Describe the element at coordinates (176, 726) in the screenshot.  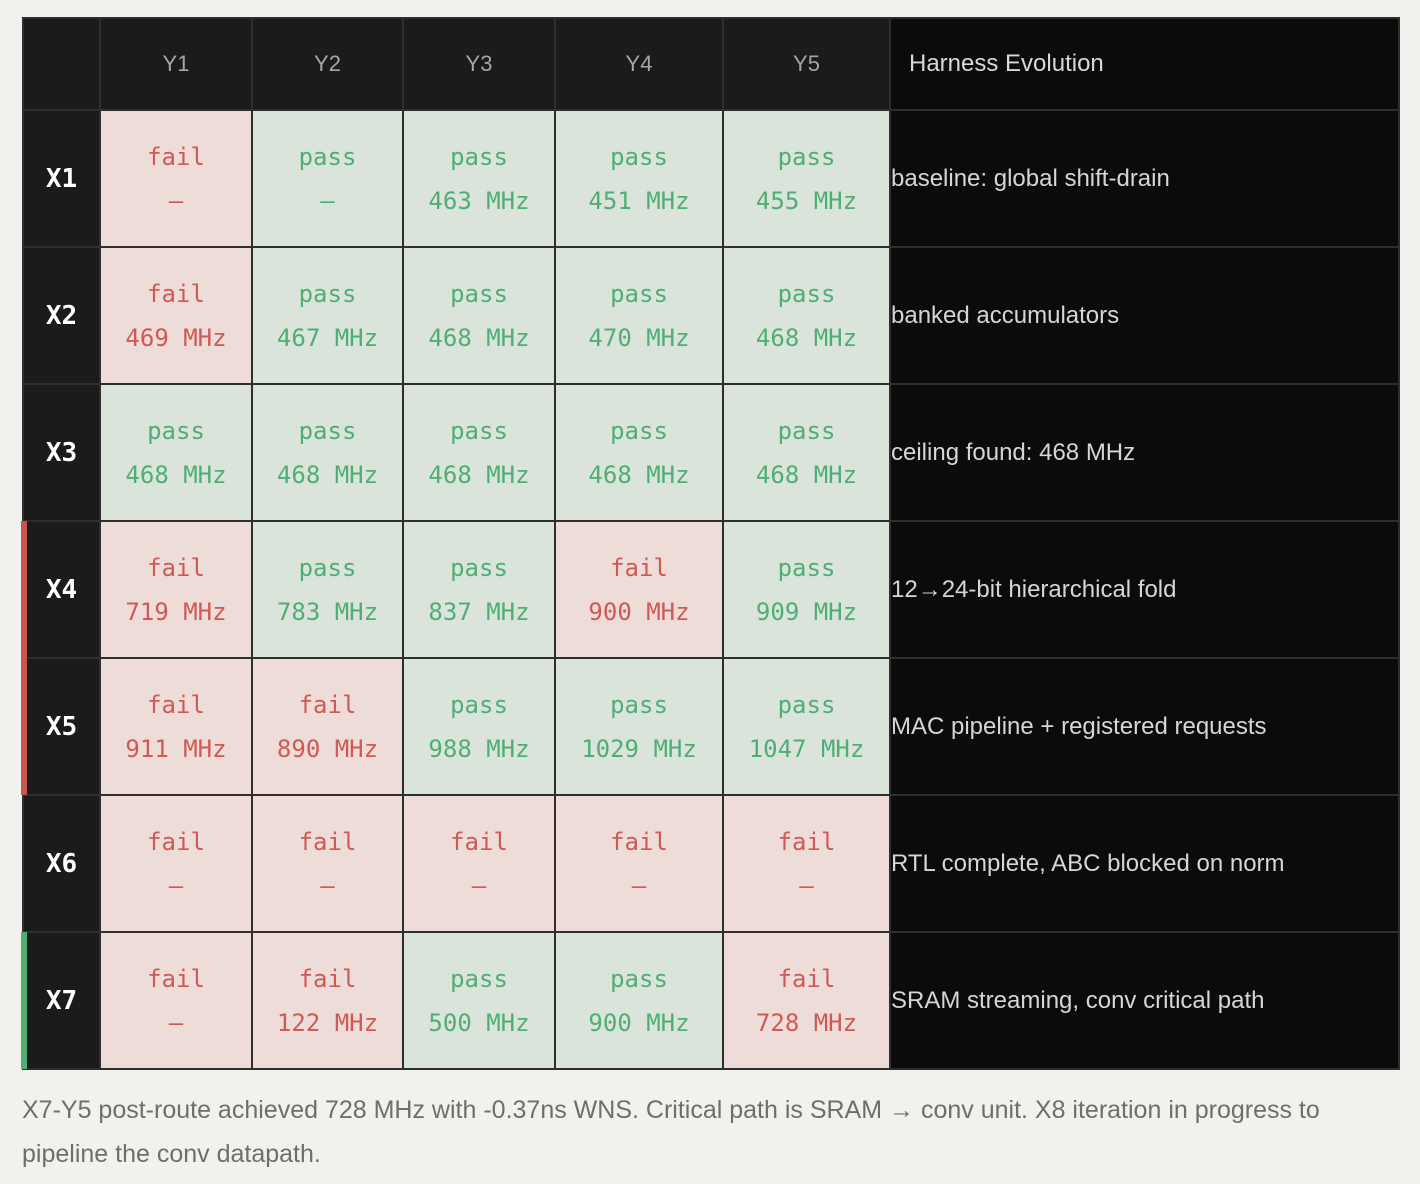
I see `result-cell: fail 911 MHz` at that location.